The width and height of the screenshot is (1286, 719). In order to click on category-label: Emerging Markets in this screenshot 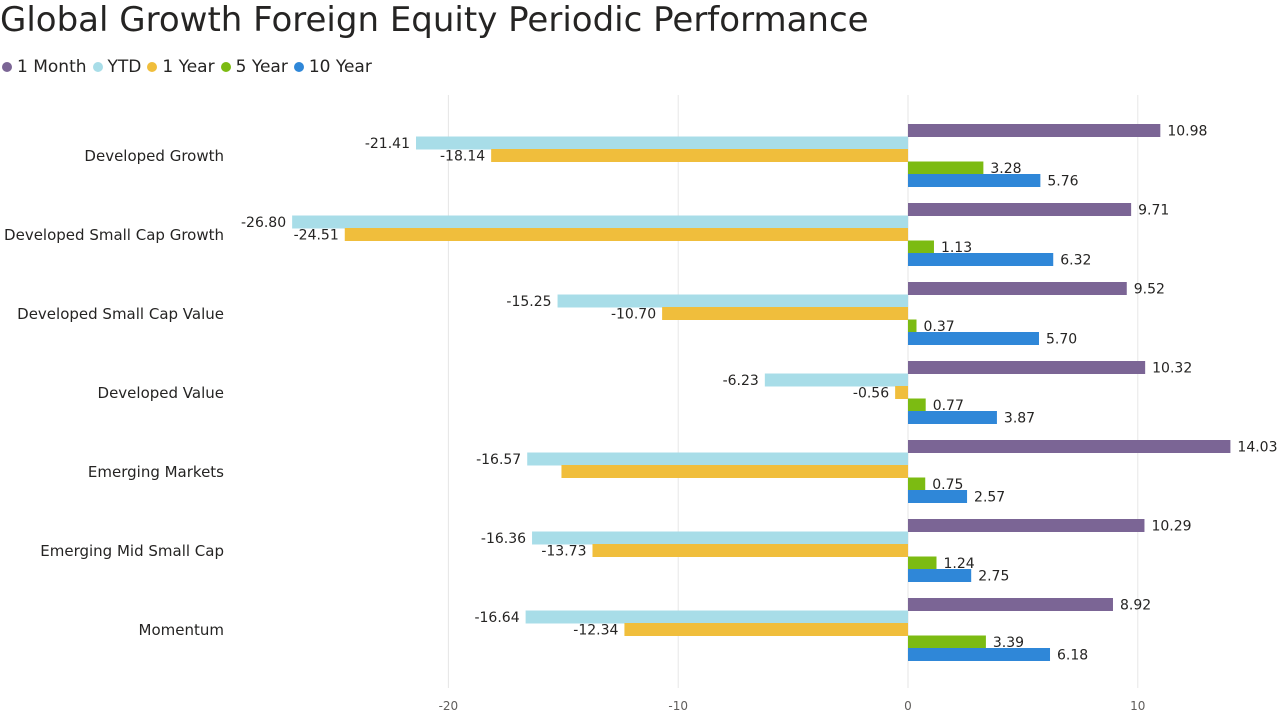, I will do `click(156, 472)`.